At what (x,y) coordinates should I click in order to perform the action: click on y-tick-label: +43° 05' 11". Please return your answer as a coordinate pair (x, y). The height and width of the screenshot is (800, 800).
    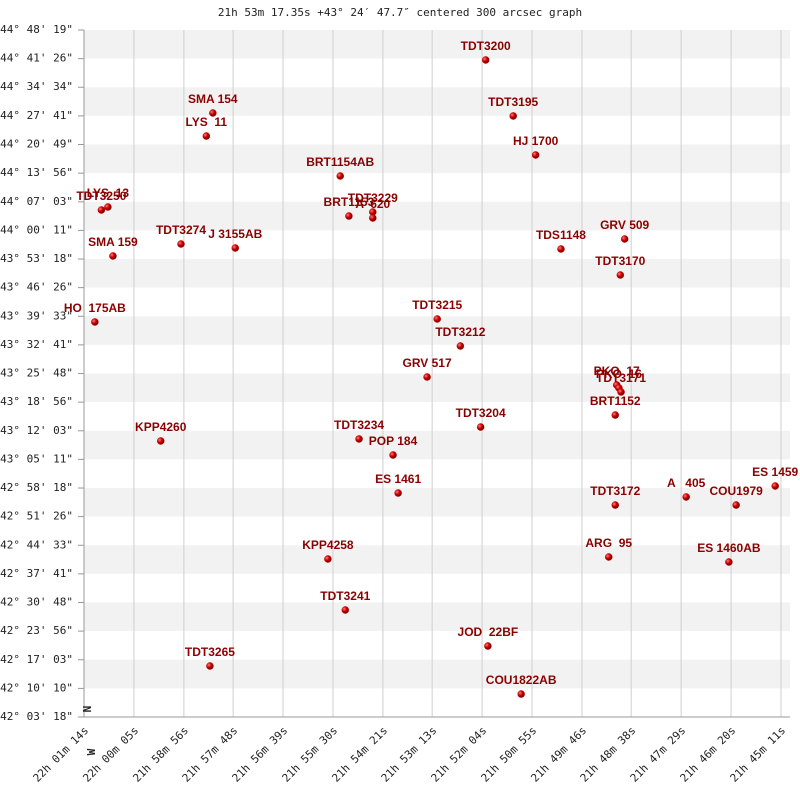
    Looking at the image, I should click on (36, 458).